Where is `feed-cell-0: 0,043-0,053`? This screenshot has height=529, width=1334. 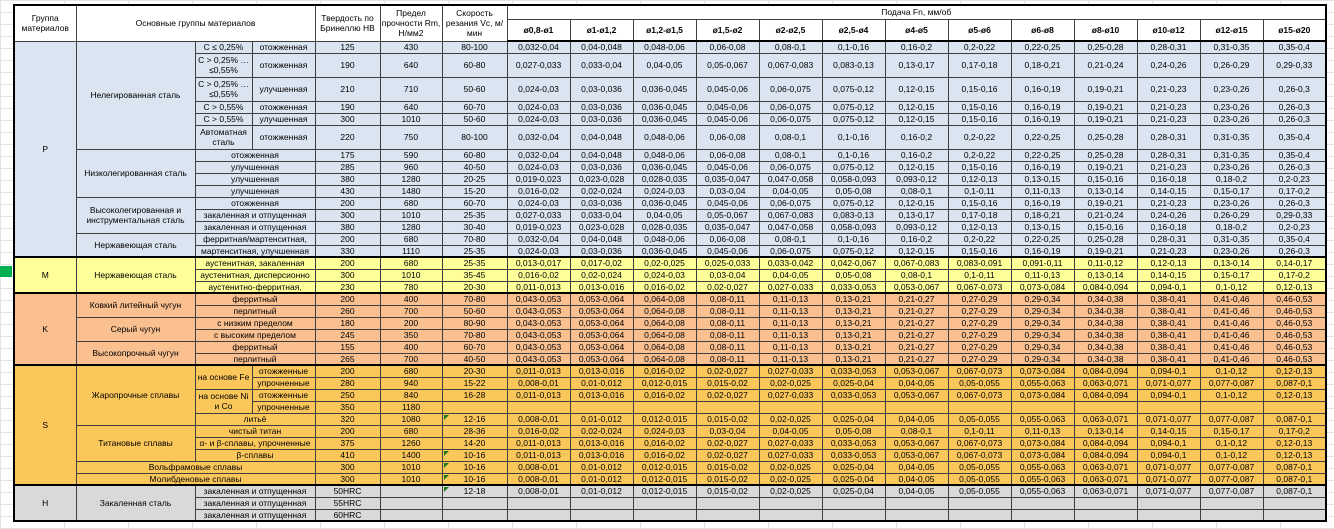 feed-cell-0: 0,043-0,053 is located at coordinates (538, 299).